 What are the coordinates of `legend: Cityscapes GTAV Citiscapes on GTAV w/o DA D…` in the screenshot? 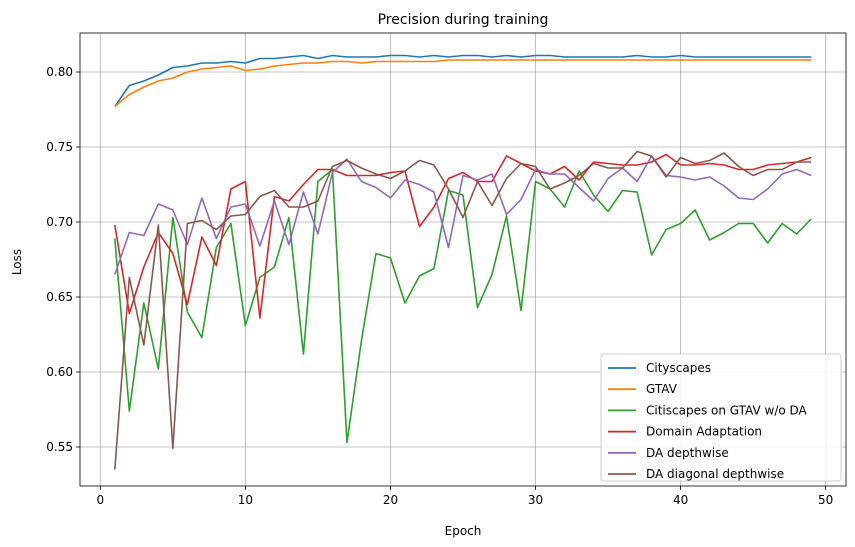 It's located at (721, 417).